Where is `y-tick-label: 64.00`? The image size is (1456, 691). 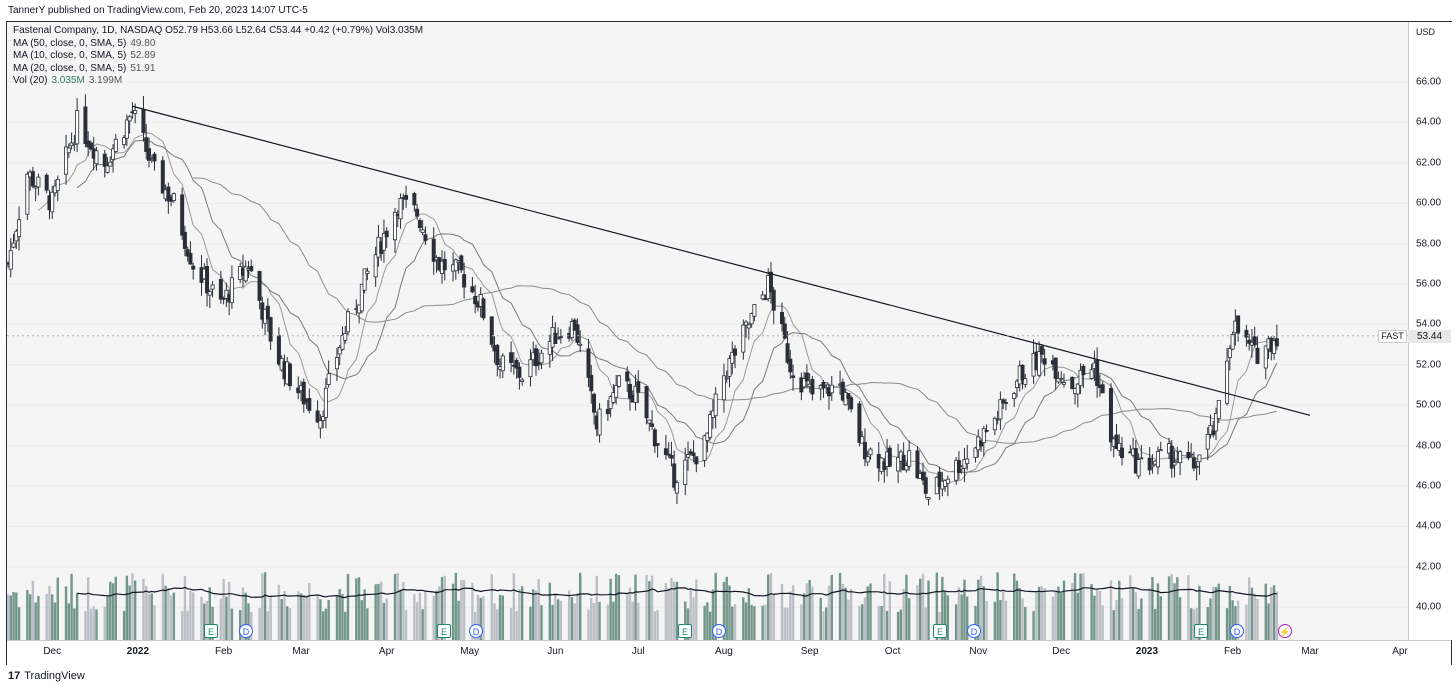 y-tick-label: 64.00 is located at coordinates (1429, 122).